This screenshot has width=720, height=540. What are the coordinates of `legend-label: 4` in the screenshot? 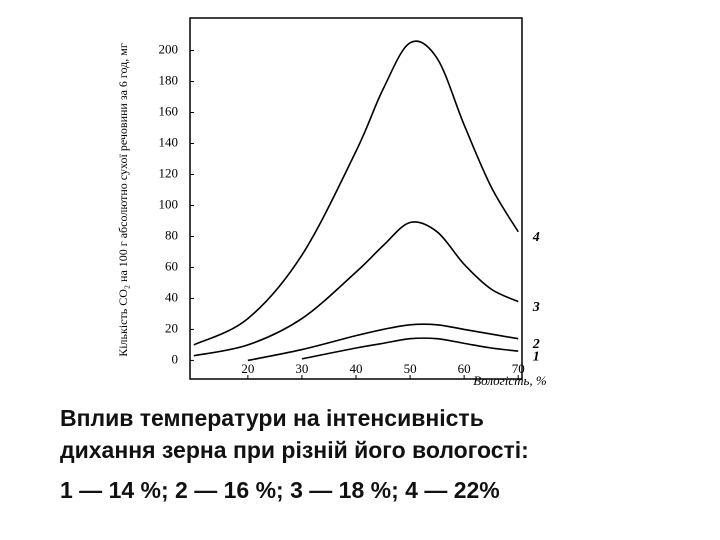 It's located at (536, 237).